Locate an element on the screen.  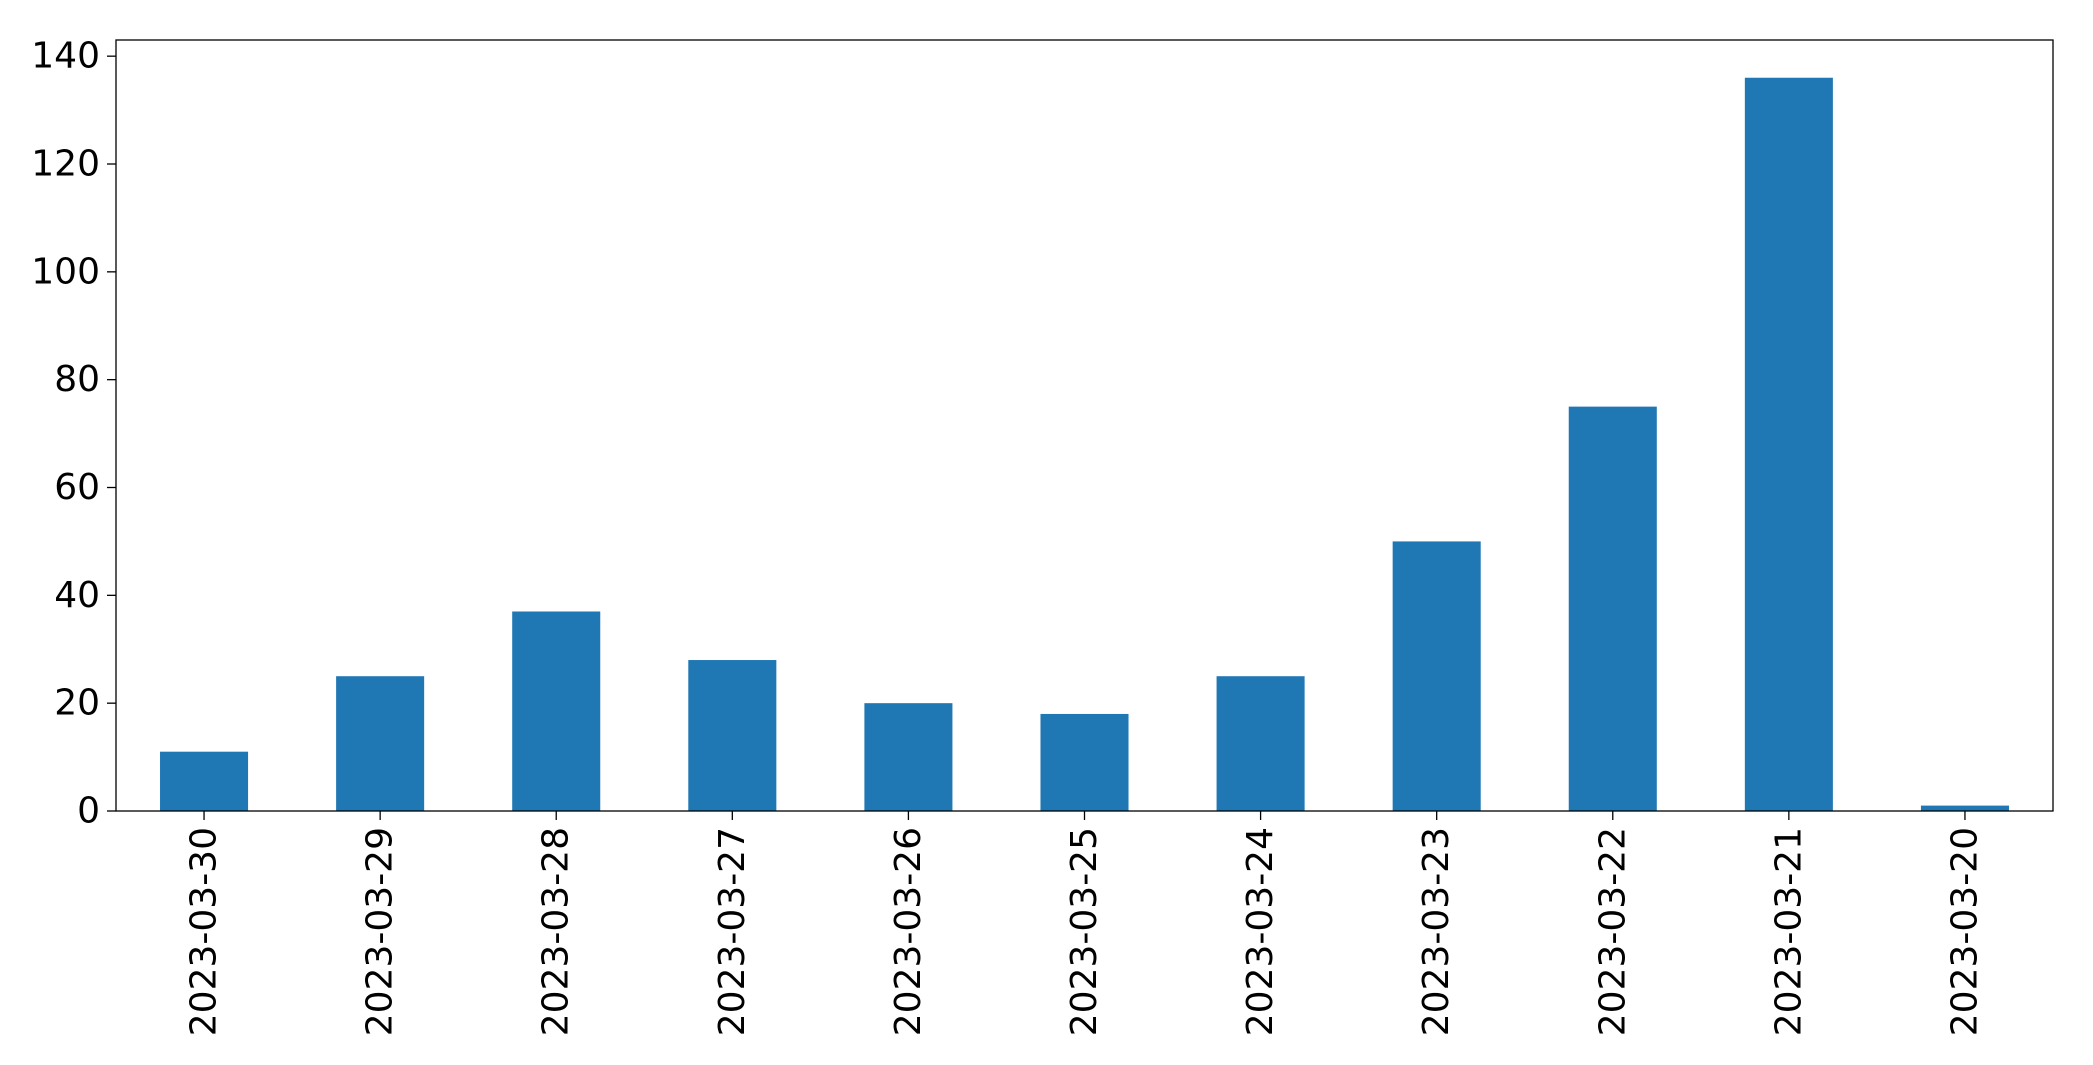
x-tick-label: 2023-03-24 is located at coordinates (1260, 931).